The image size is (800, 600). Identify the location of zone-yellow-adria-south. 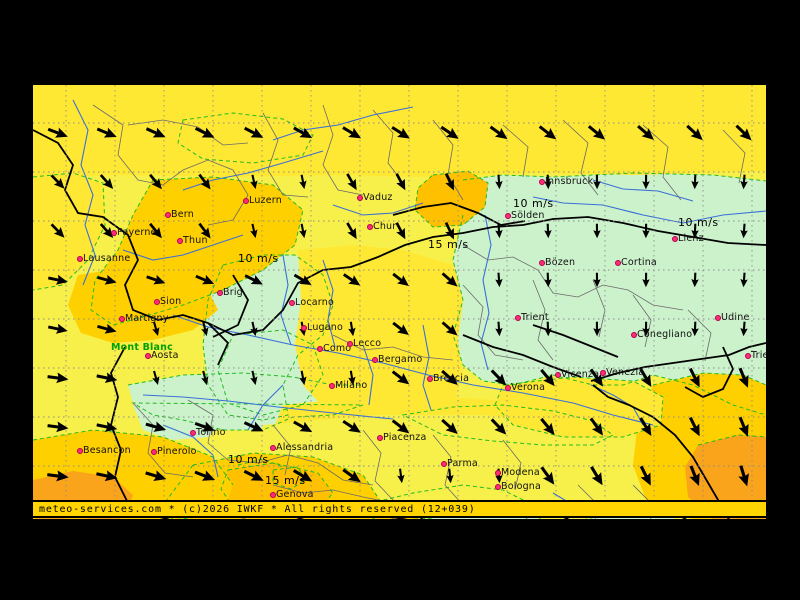
(579, 407).